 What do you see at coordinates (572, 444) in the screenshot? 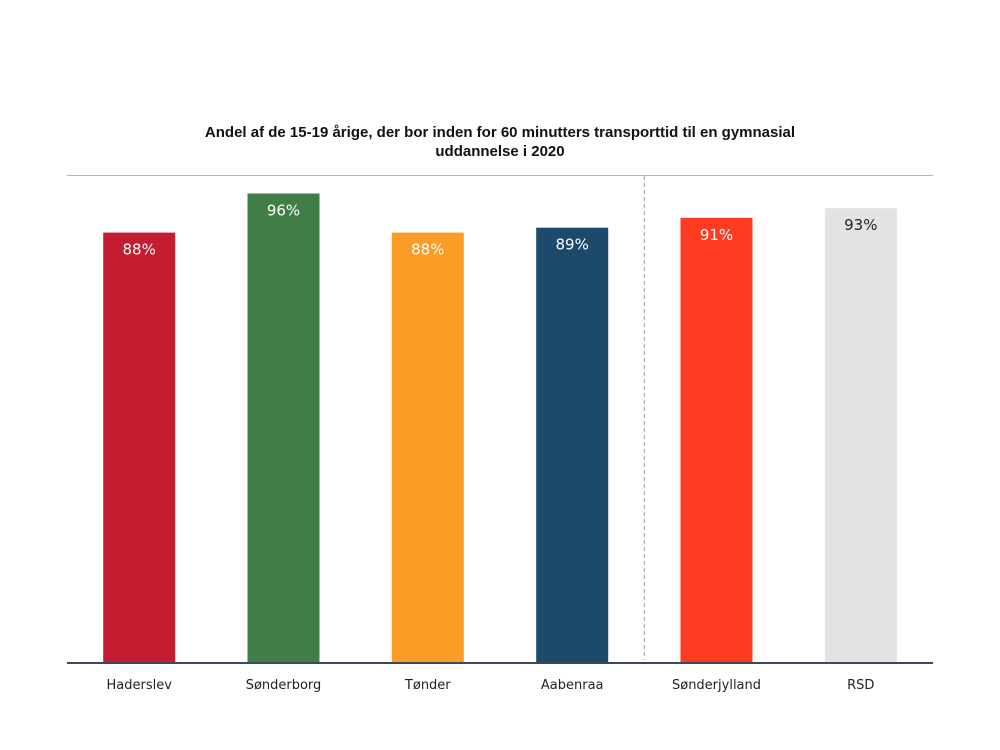
I see `bar-aabenraa` at bounding box center [572, 444].